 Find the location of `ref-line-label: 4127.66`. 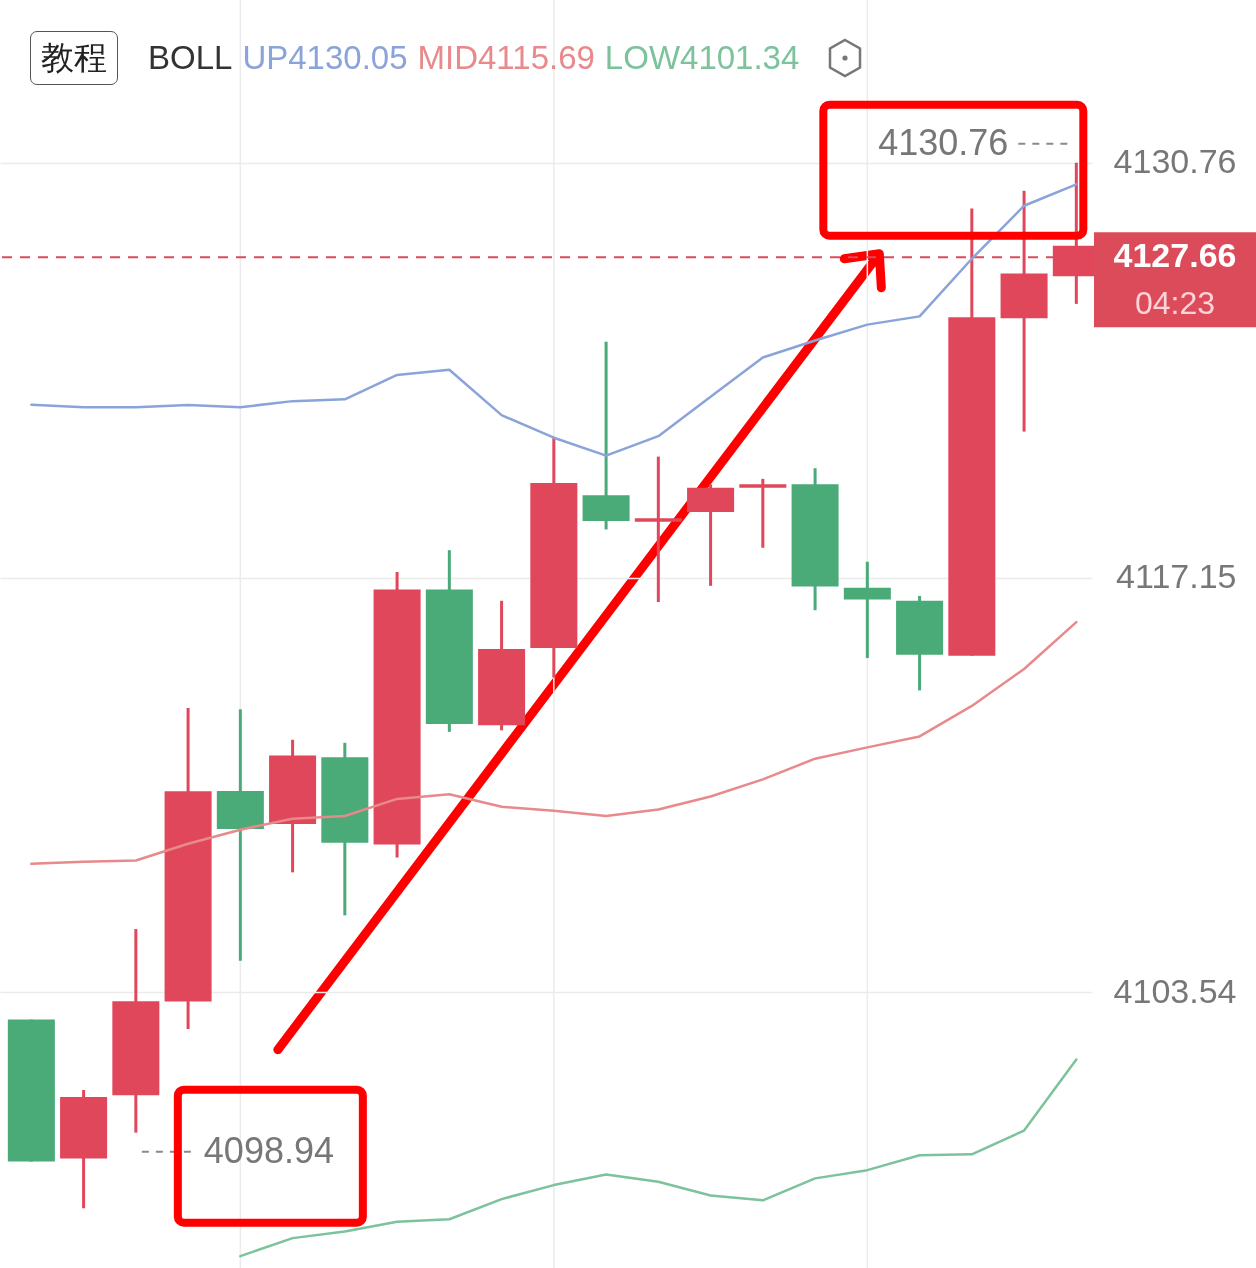

ref-line-label: 4127.66 is located at coordinates (1175, 255).